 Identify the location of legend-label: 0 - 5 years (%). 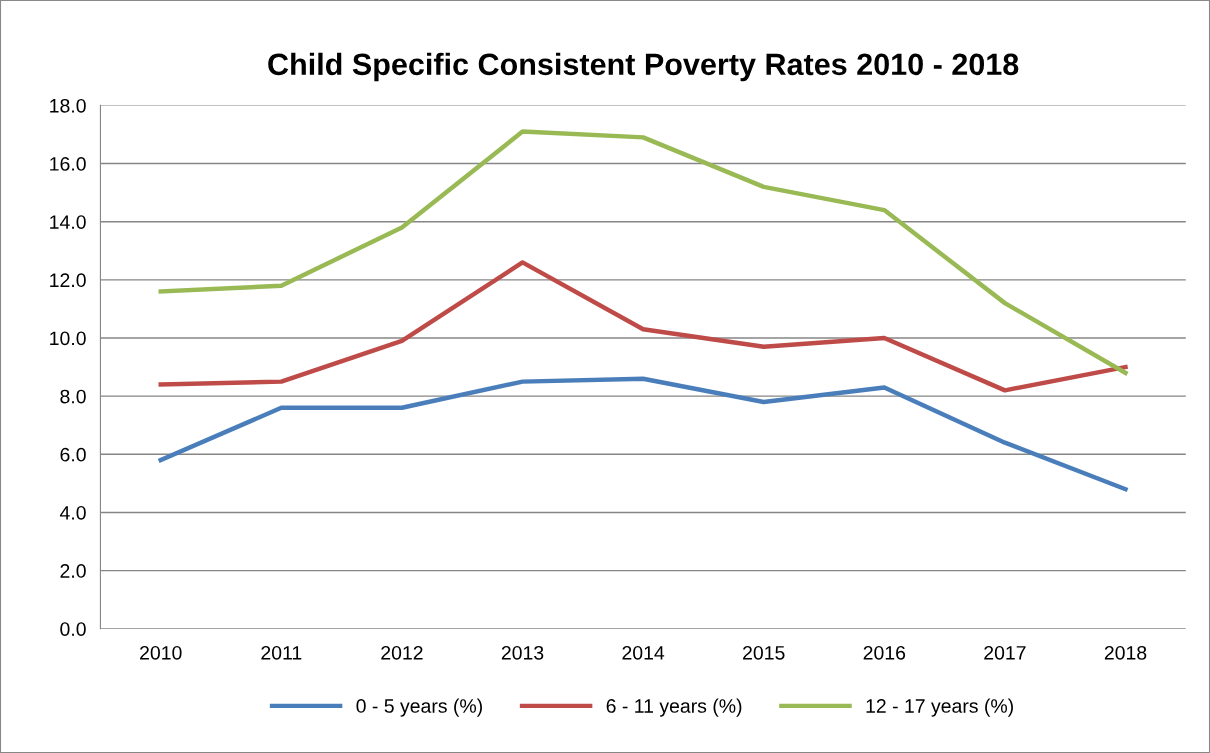
(419, 707).